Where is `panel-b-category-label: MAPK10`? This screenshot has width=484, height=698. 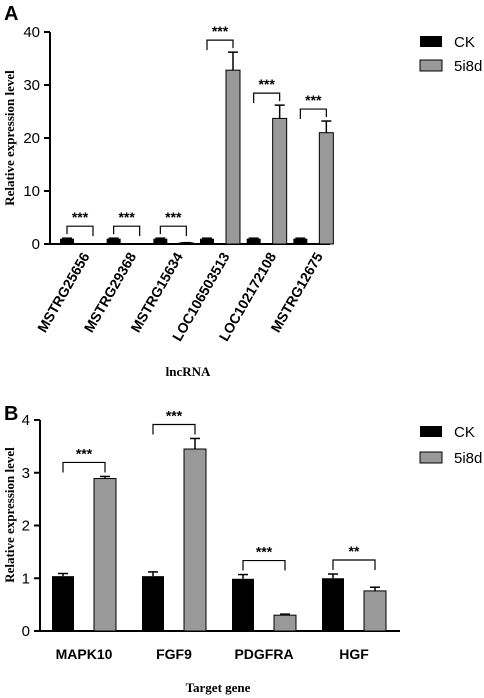
panel-b-category-label: MAPK10 is located at coordinates (84, 654).